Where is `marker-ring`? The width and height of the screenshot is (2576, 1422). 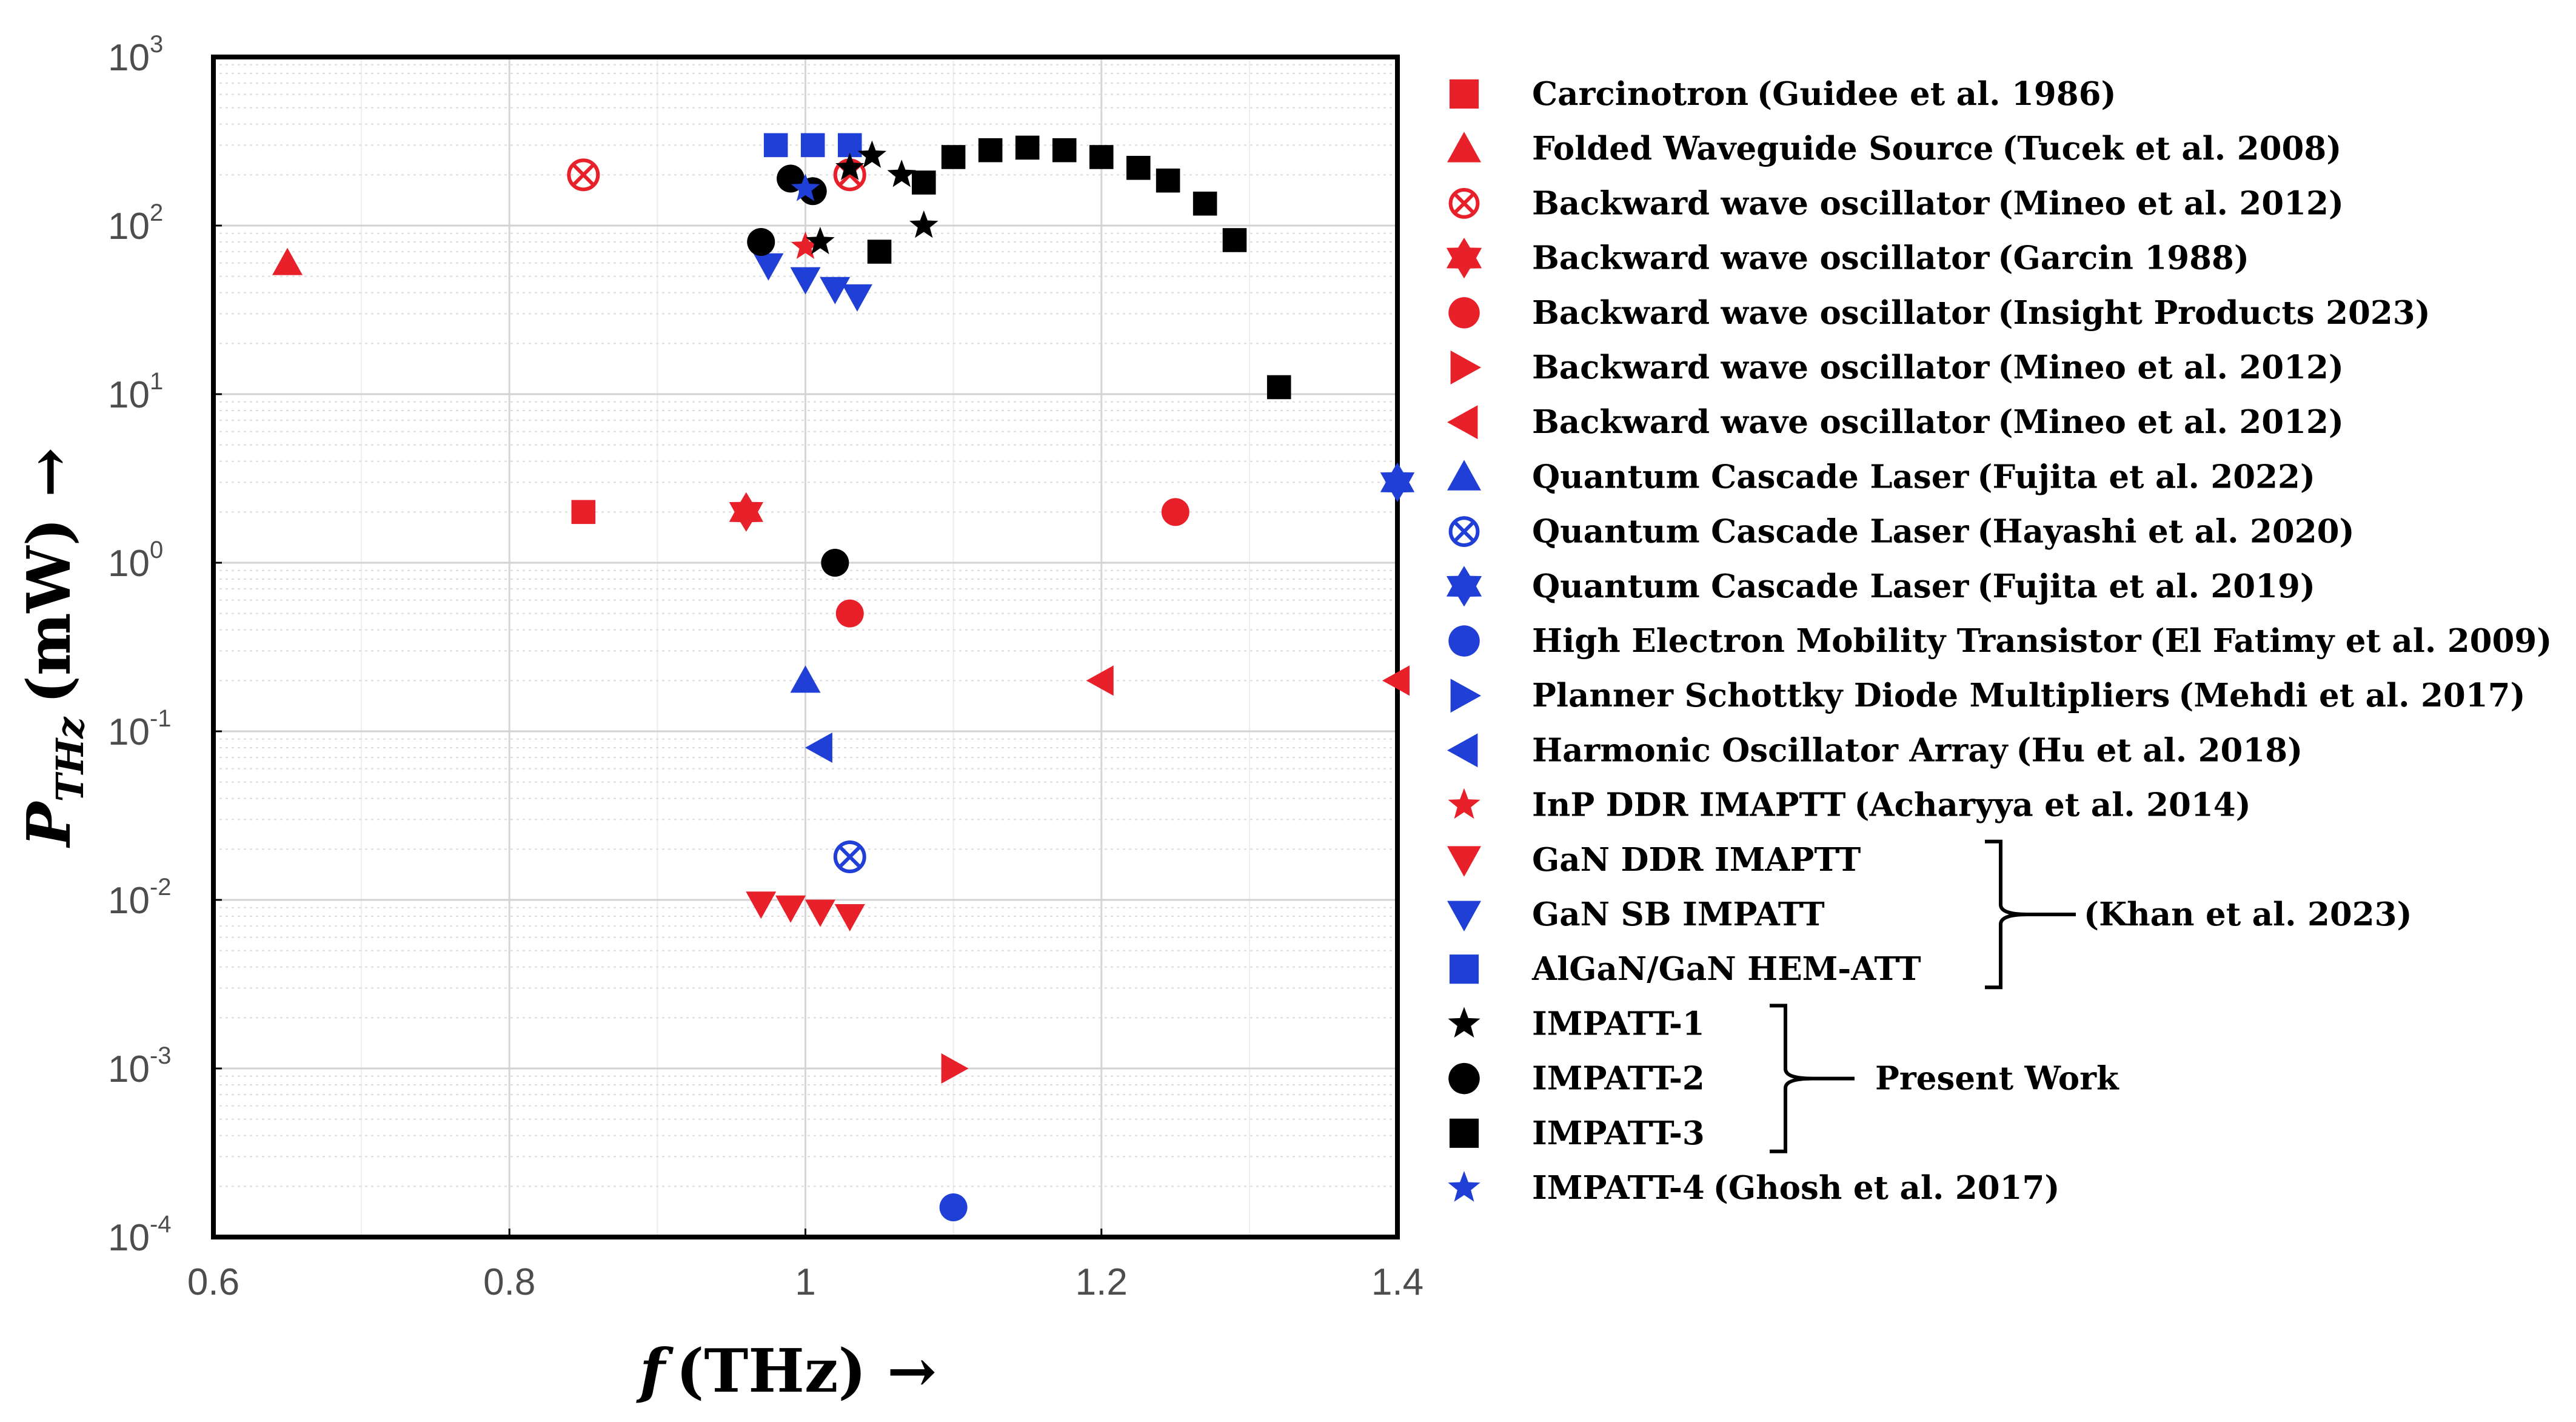 marker-ring is located at coordinates (583, 175).